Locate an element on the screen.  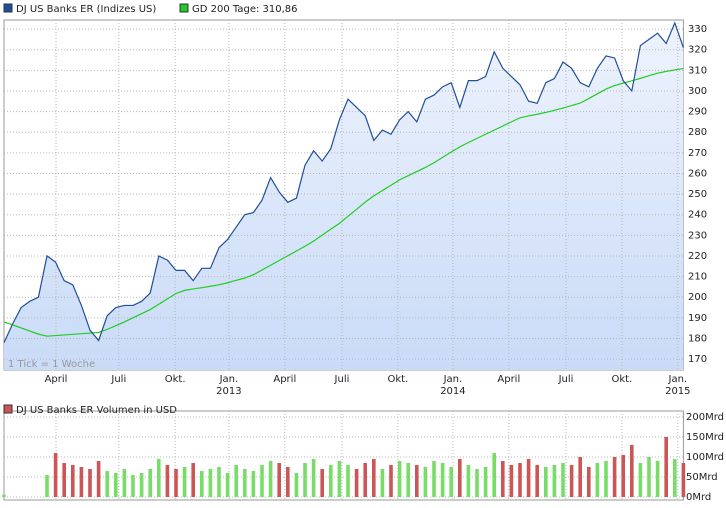
legend-label: GD 200 Tage: 310,86 is located at coordinates (245, 9).